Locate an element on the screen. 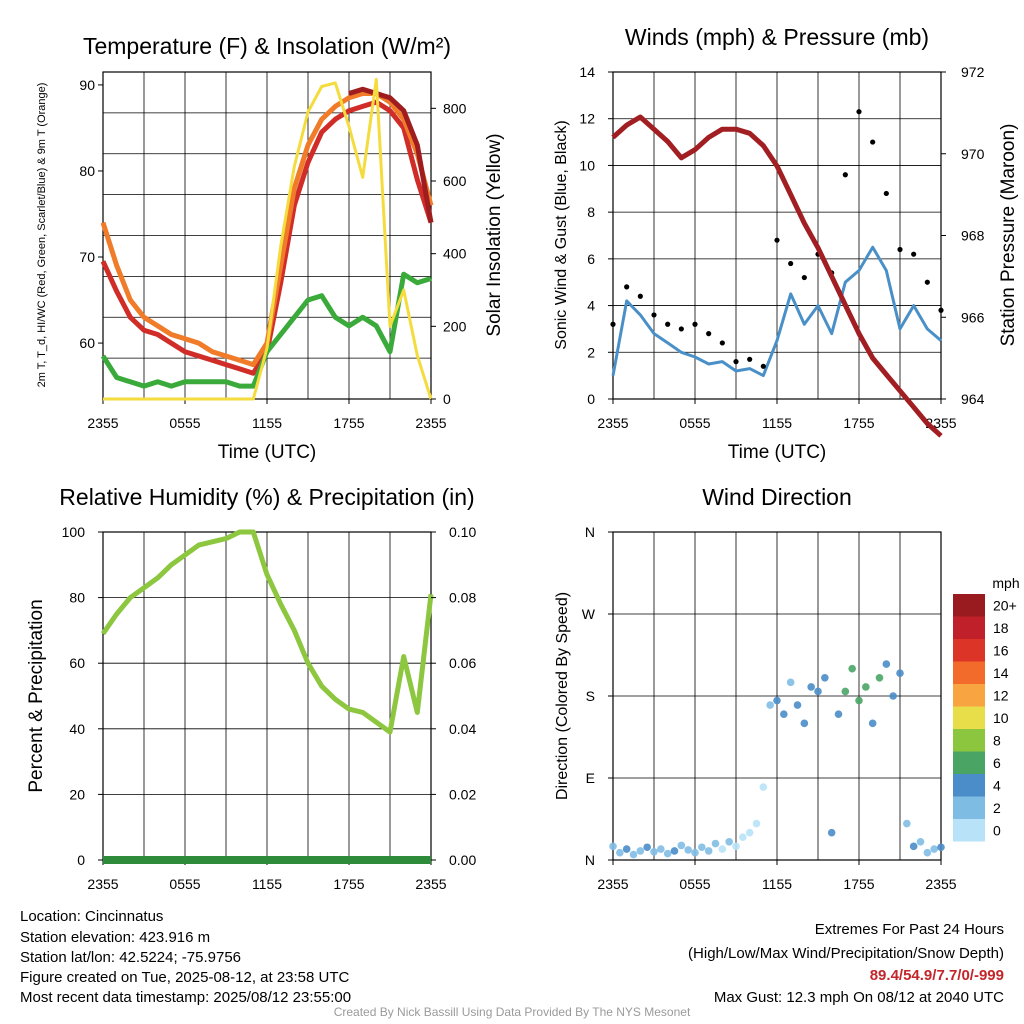 Image resolution: width=1024 pixels, height=1024 pixels. colorbar-label: 12 is located at coordinates (1001, 695).